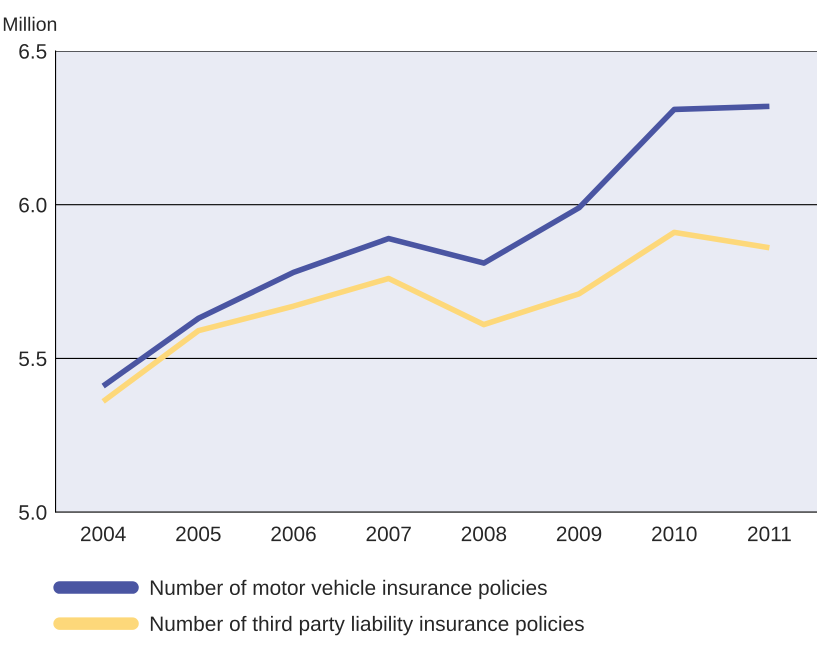  Describe the element at coordinates (484, 534) in the screenshot. I see `x-tick-label: 2008` at that location.